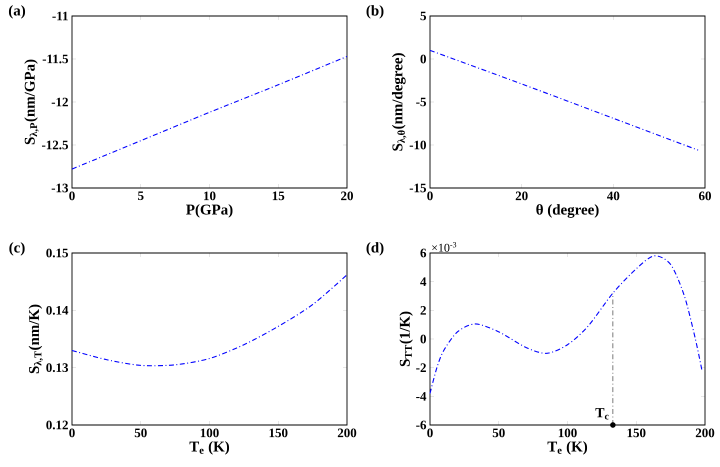  I want to click on y-tick-label: 4, so click(423, 281).